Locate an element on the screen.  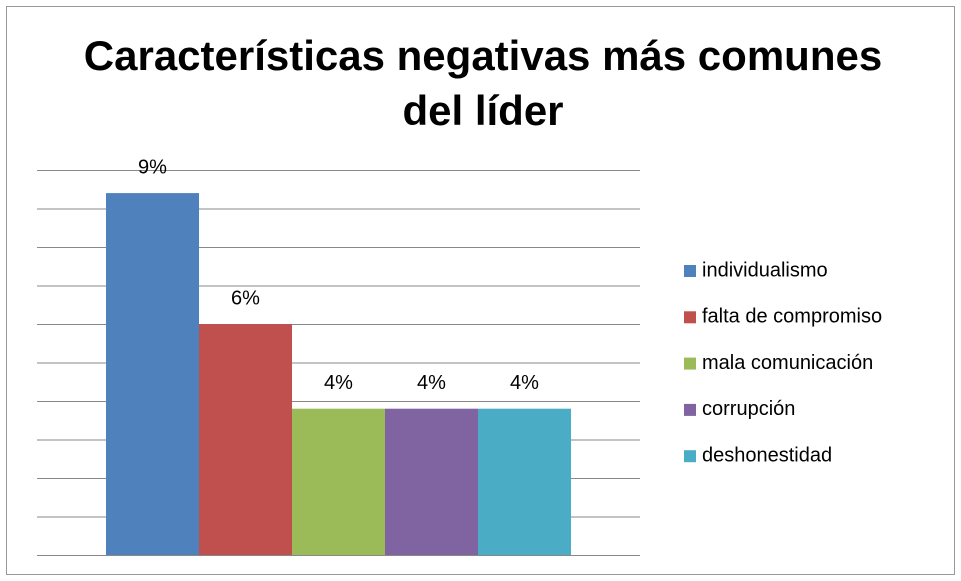
legend-label: falta de compromiso is located at coordinates (792, 317).